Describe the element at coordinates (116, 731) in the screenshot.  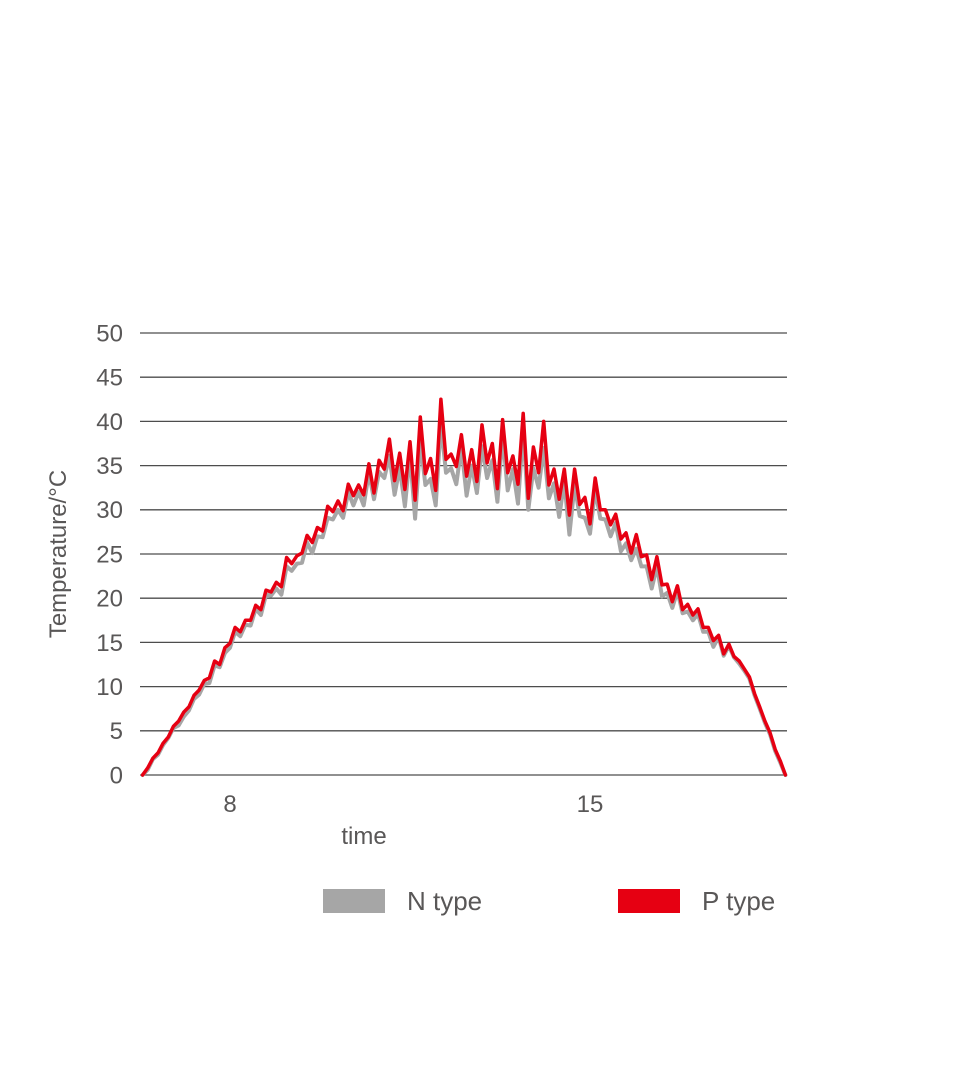
I see `y-tick-label-5: 5` at that location.